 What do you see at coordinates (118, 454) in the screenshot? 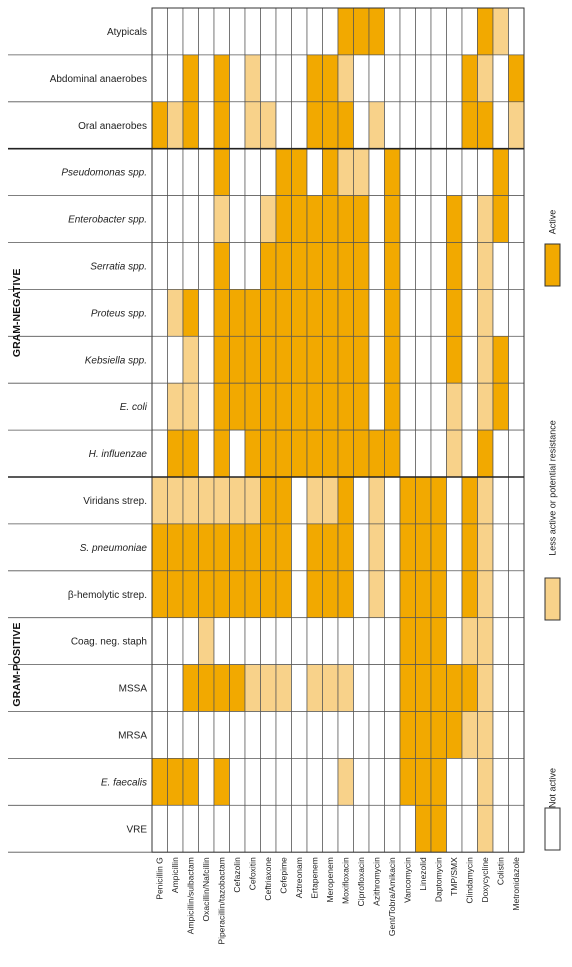
I see `row-label: H. influenzae` at bounding box center [118, 454].